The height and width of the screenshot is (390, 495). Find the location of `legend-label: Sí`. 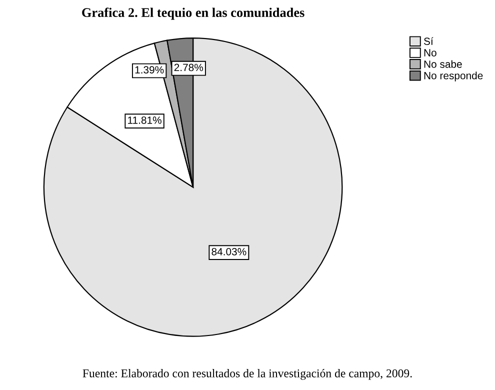

legend-label: Sí is located at coordinates (429, 41).